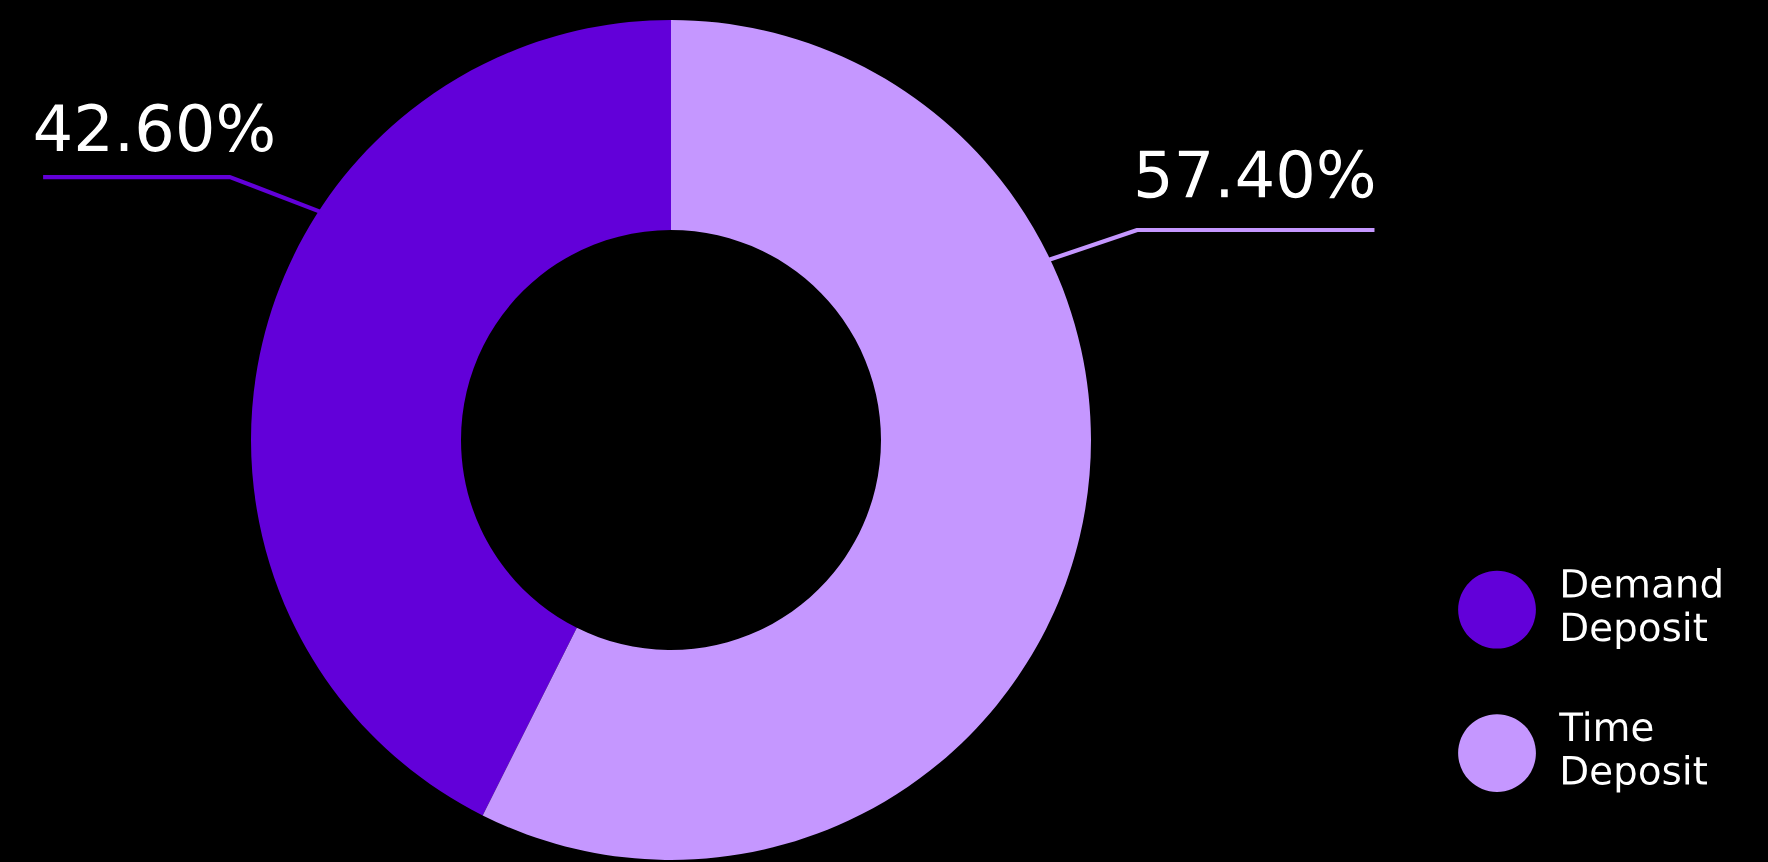  I want to click on legend-label: Time Deposit, so click(1633, 752).